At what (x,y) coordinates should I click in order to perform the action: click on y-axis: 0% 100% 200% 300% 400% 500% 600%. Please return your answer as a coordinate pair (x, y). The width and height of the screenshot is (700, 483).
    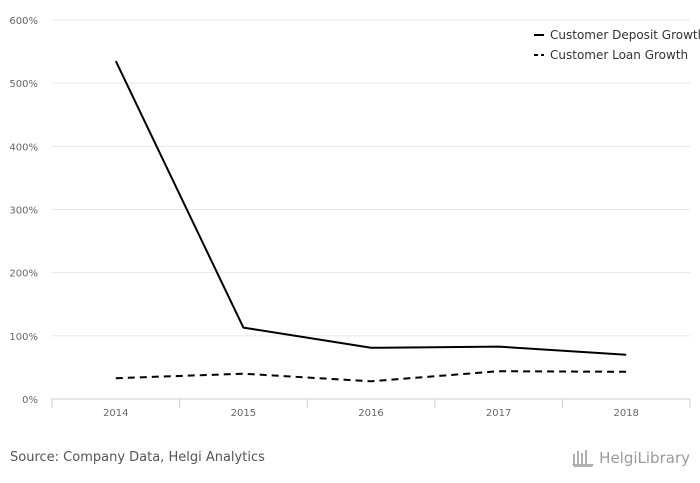
    Looking at the image, I should click on (23, 211).